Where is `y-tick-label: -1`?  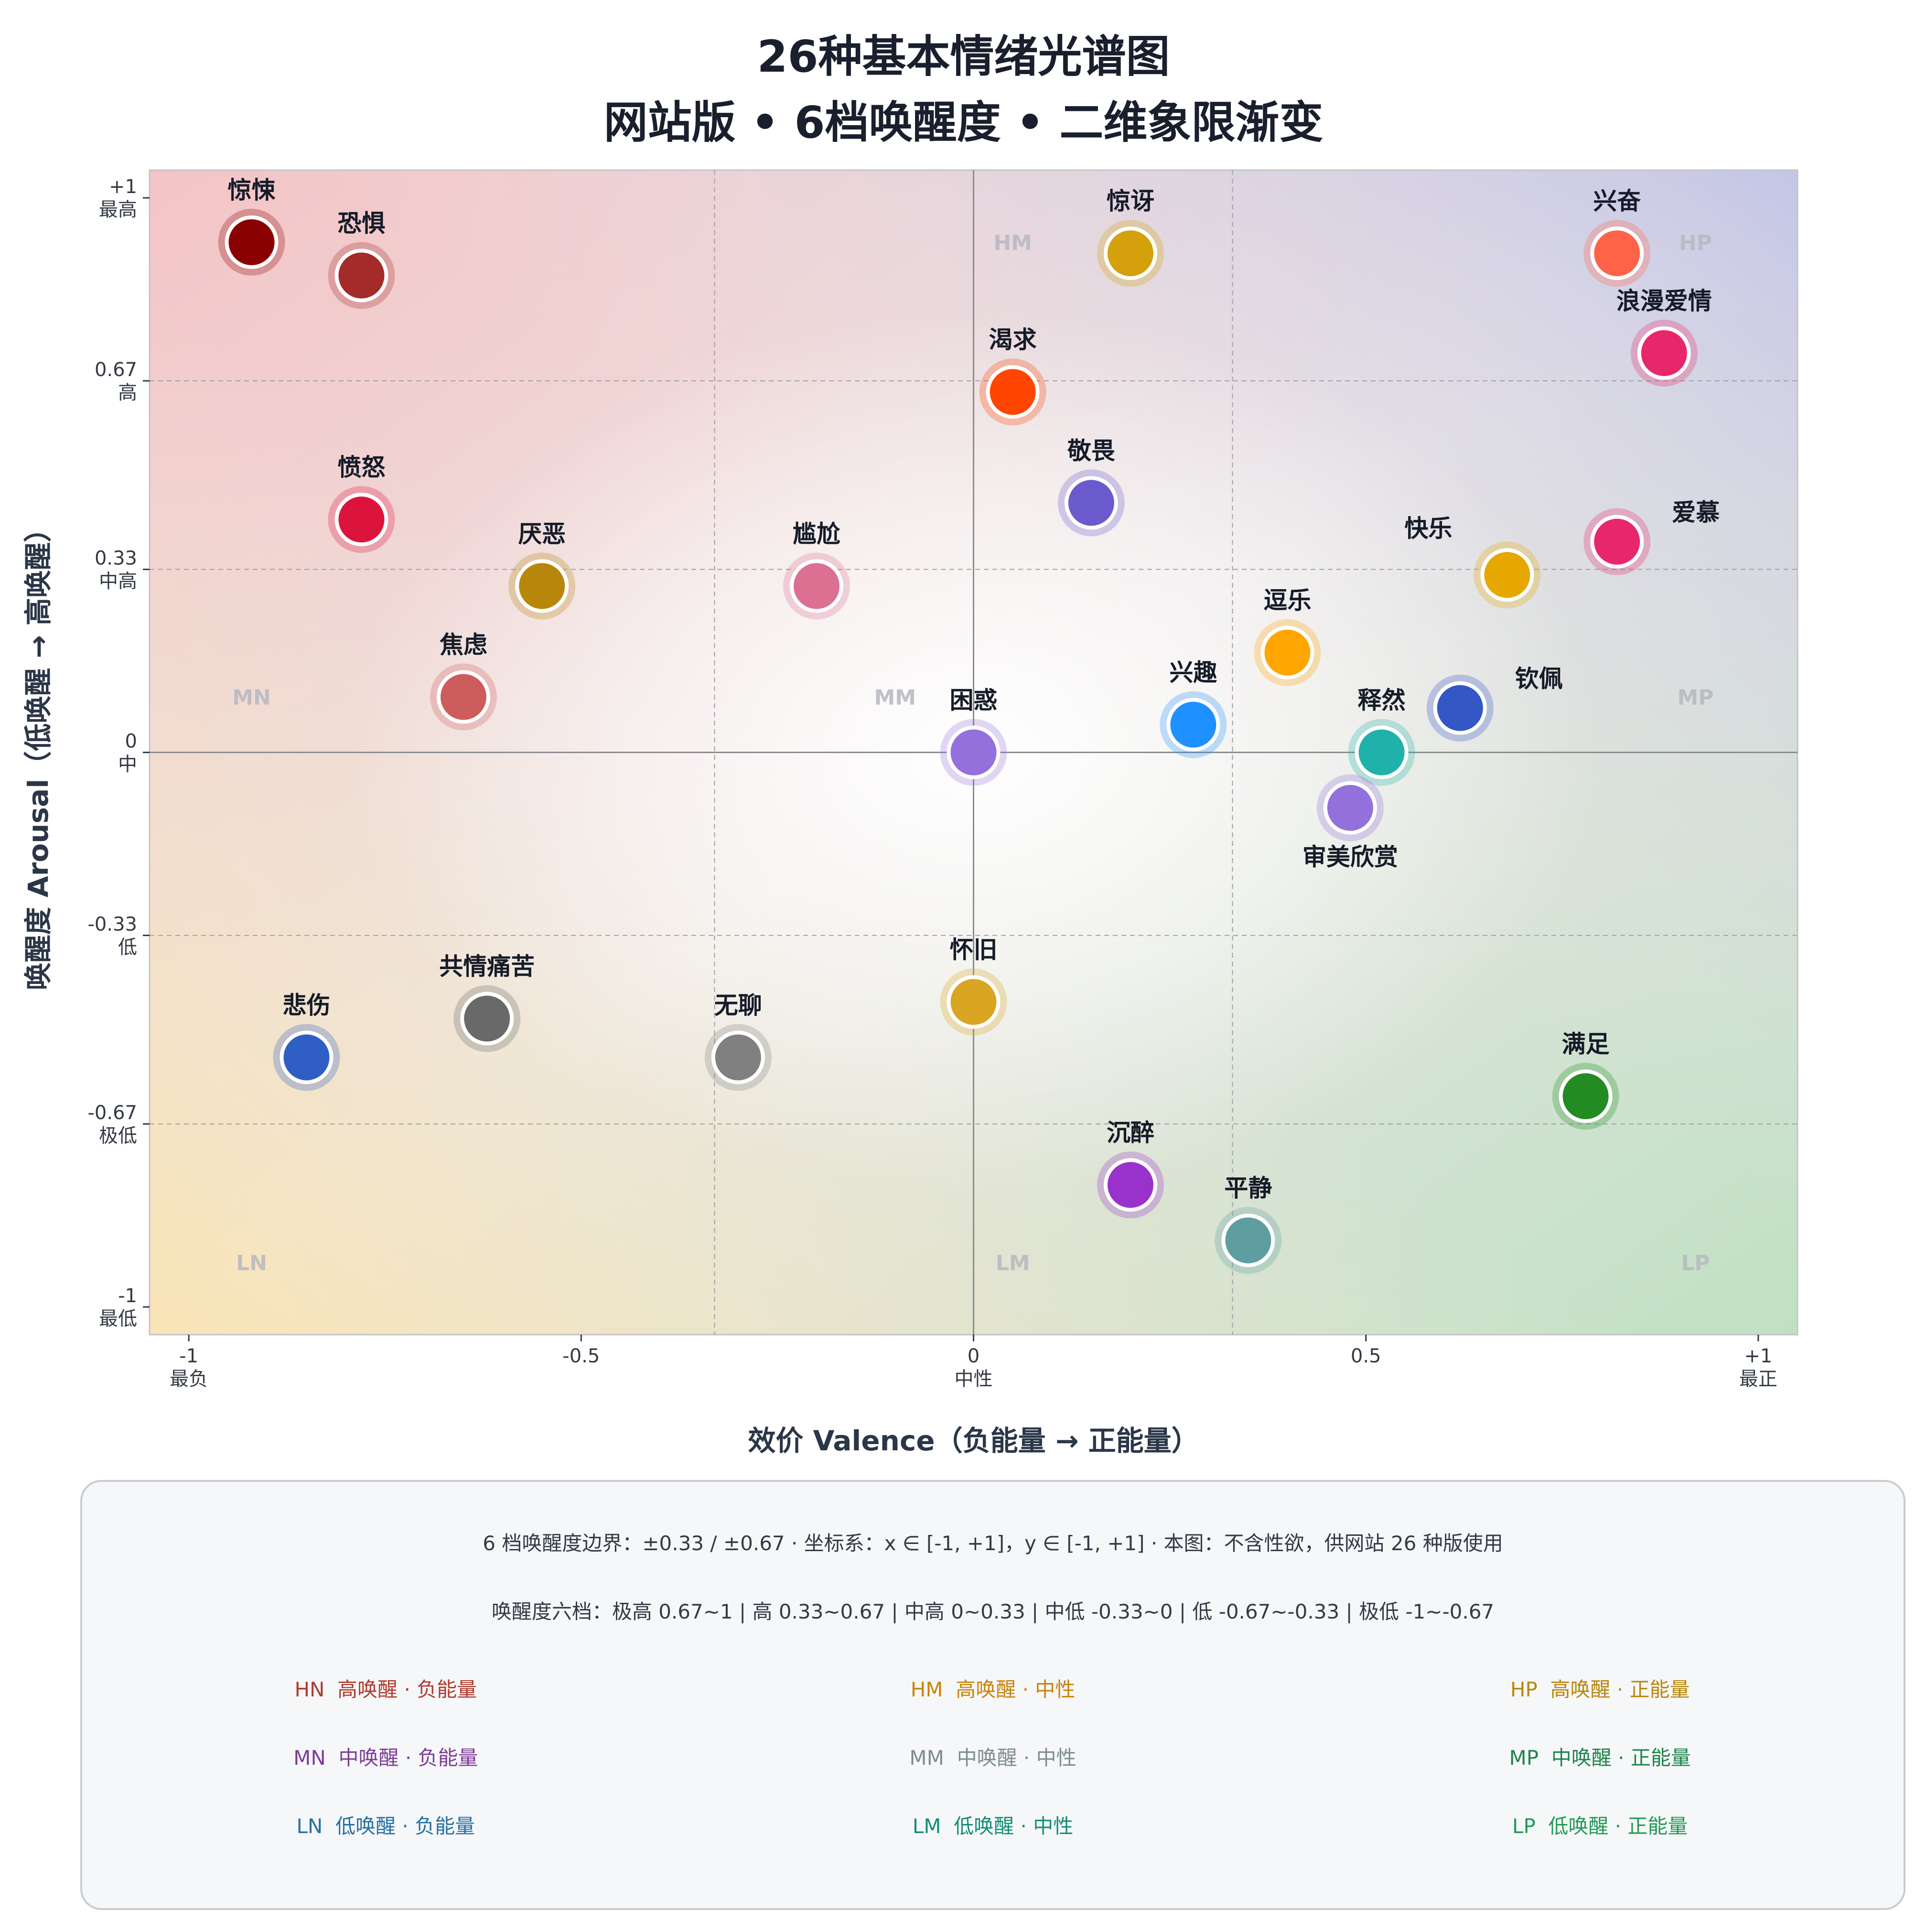
y-tick-label: -1 is located at coordinates (127, 1296).